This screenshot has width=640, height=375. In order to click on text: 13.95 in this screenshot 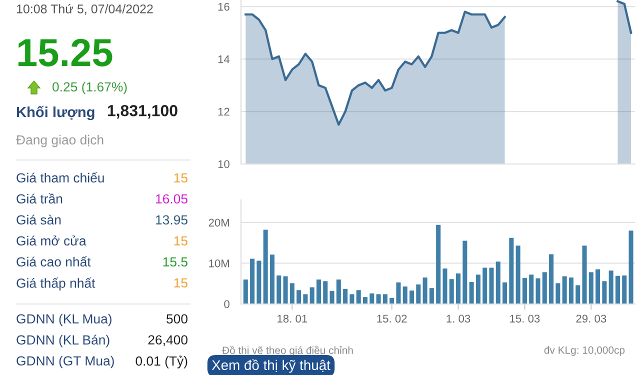, I will do `click(172, 220)`.